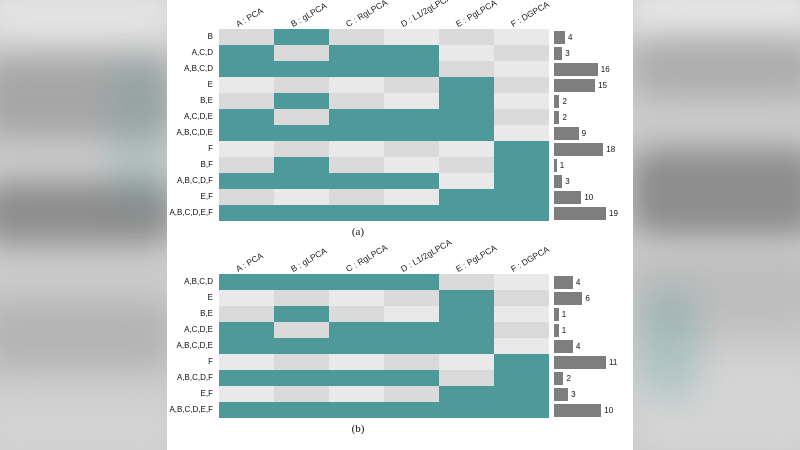  Describe the element at coordinates (564, 314) in the screenshot. I see `count-value: 1` at that location.